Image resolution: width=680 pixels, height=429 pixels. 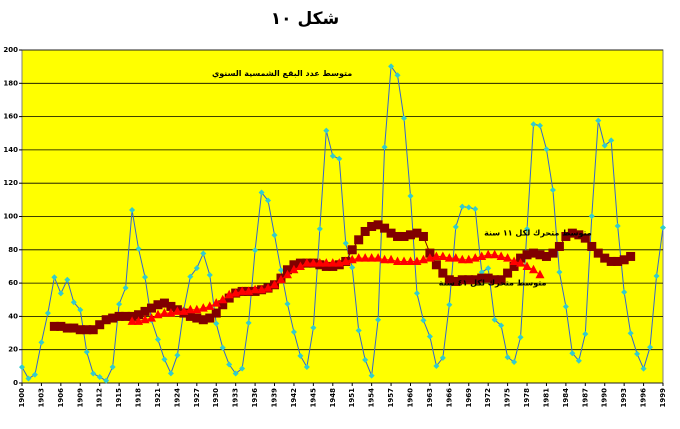 What do you see at coordinates (430, 398) in the screenshot?
I see `x-tick-label: 1963` at bounding box center [430, 398].